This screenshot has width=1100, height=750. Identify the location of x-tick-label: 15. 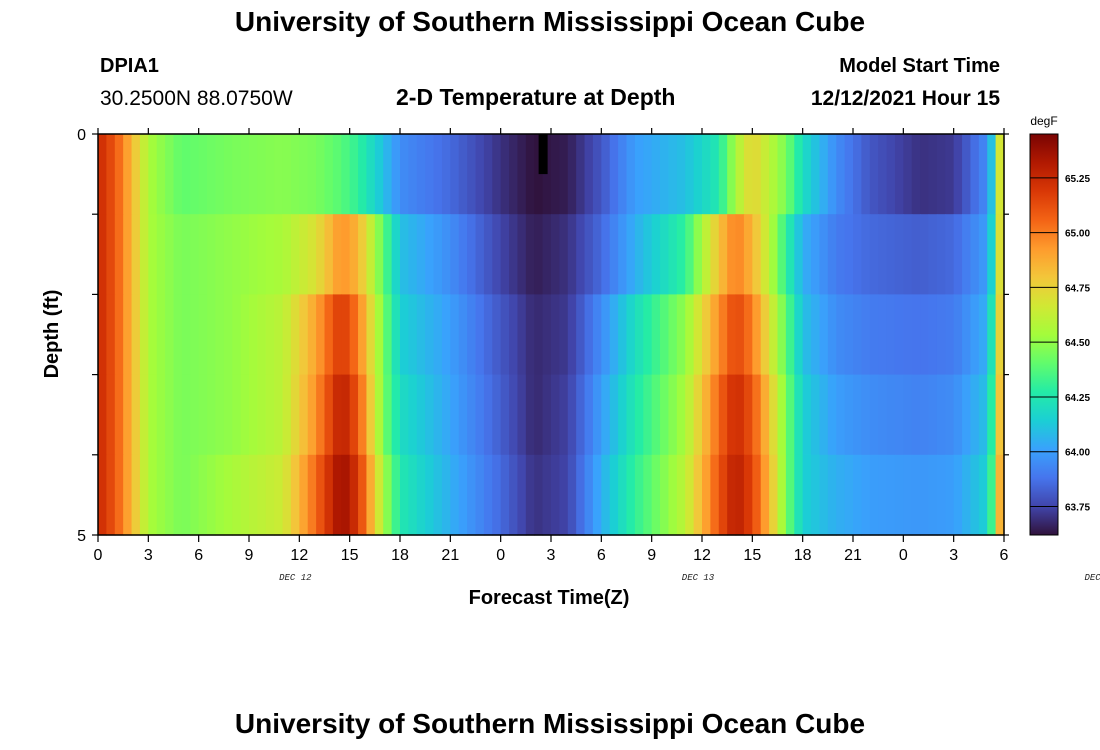
(350, 555).